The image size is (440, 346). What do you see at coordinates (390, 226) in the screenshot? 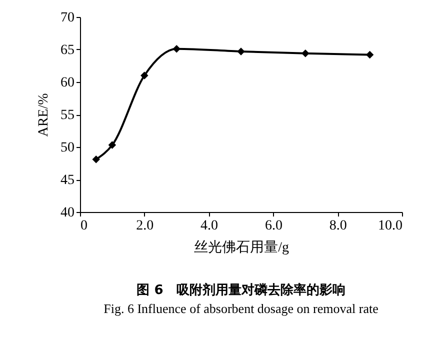
I see `x-tick-label: 10.0` at bounding box center [390, 226].